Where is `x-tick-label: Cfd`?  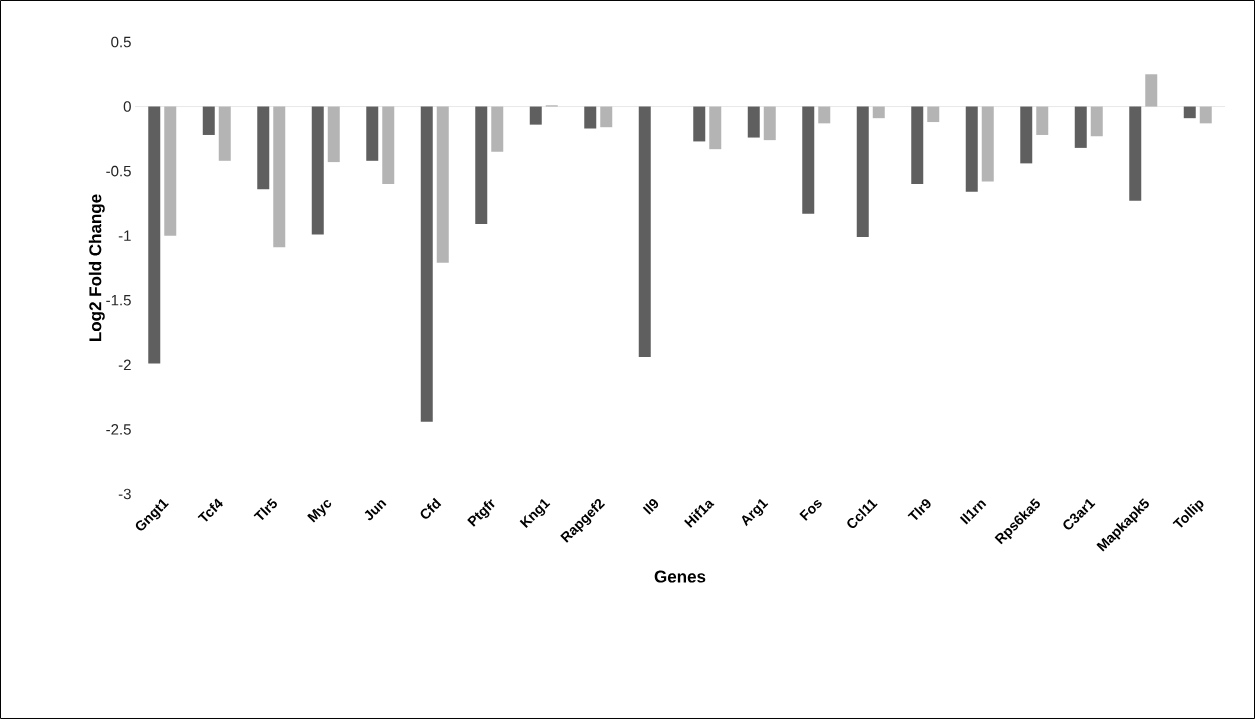 x-tick-label: Cfd is located at coordinates (431, 508).